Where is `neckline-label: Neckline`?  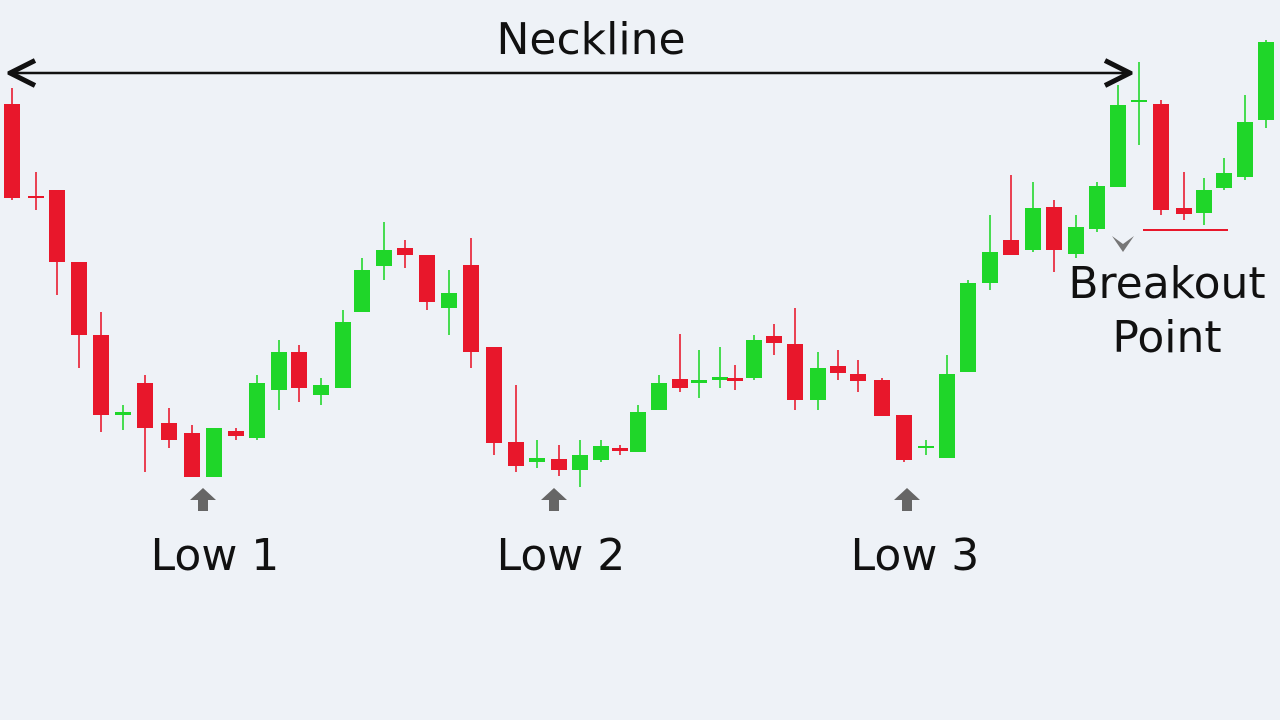
neckline-label: Neckline is located at coordinates (590, 39).